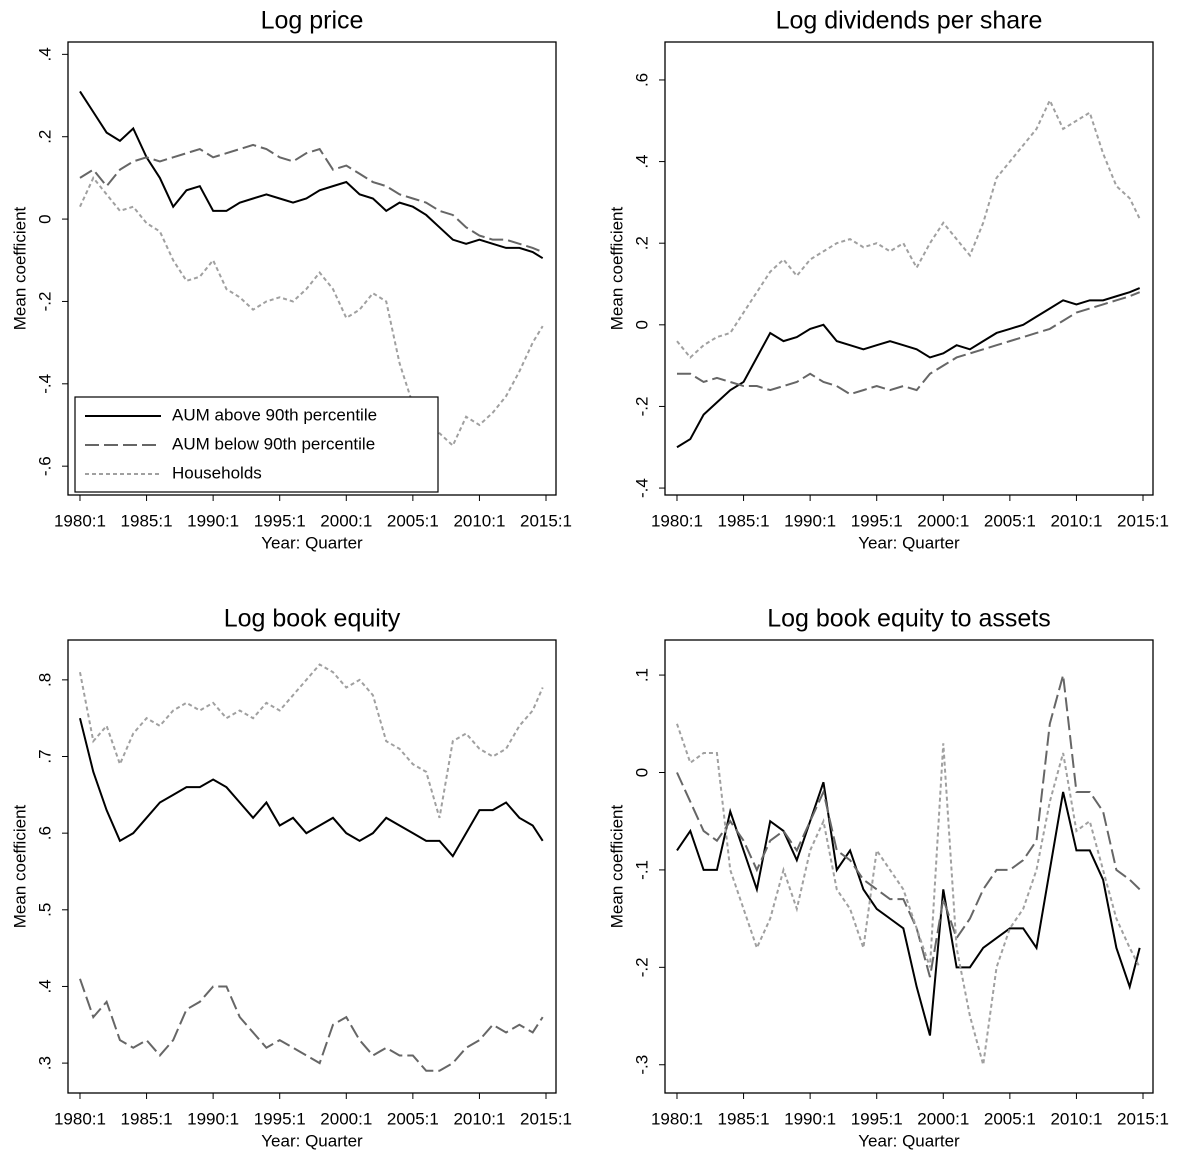 This screenshot has height=1153, width=1181. I want to click on y-tick-label: -.1, so click(641, 870).